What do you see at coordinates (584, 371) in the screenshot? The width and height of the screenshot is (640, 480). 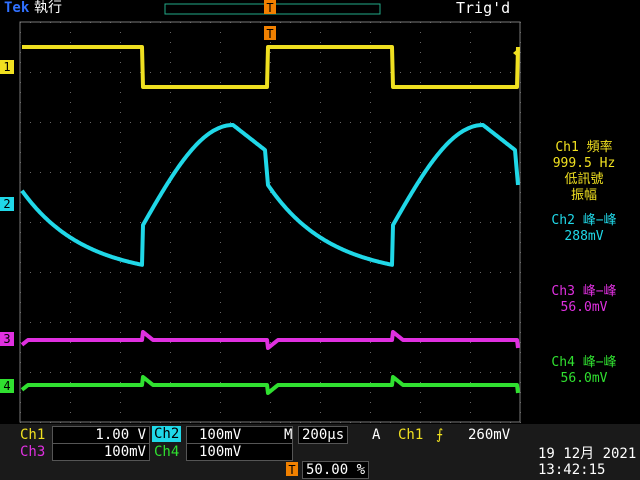 I see `measurement: Ch4 峰−峰 56.0mV` at bounding box center [584, 371].